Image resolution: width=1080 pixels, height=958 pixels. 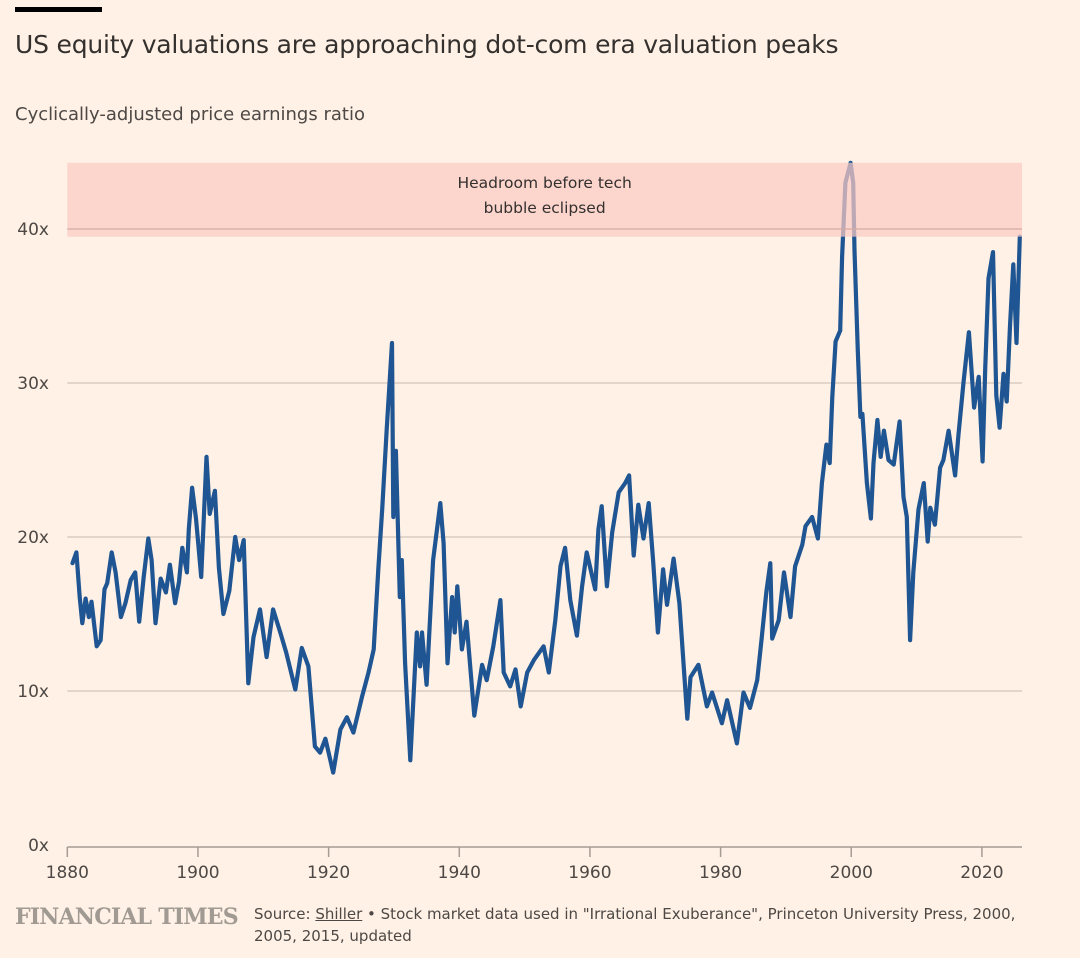 I want to click on source-link-shiller: Shiller, so click(x=339, y=914).